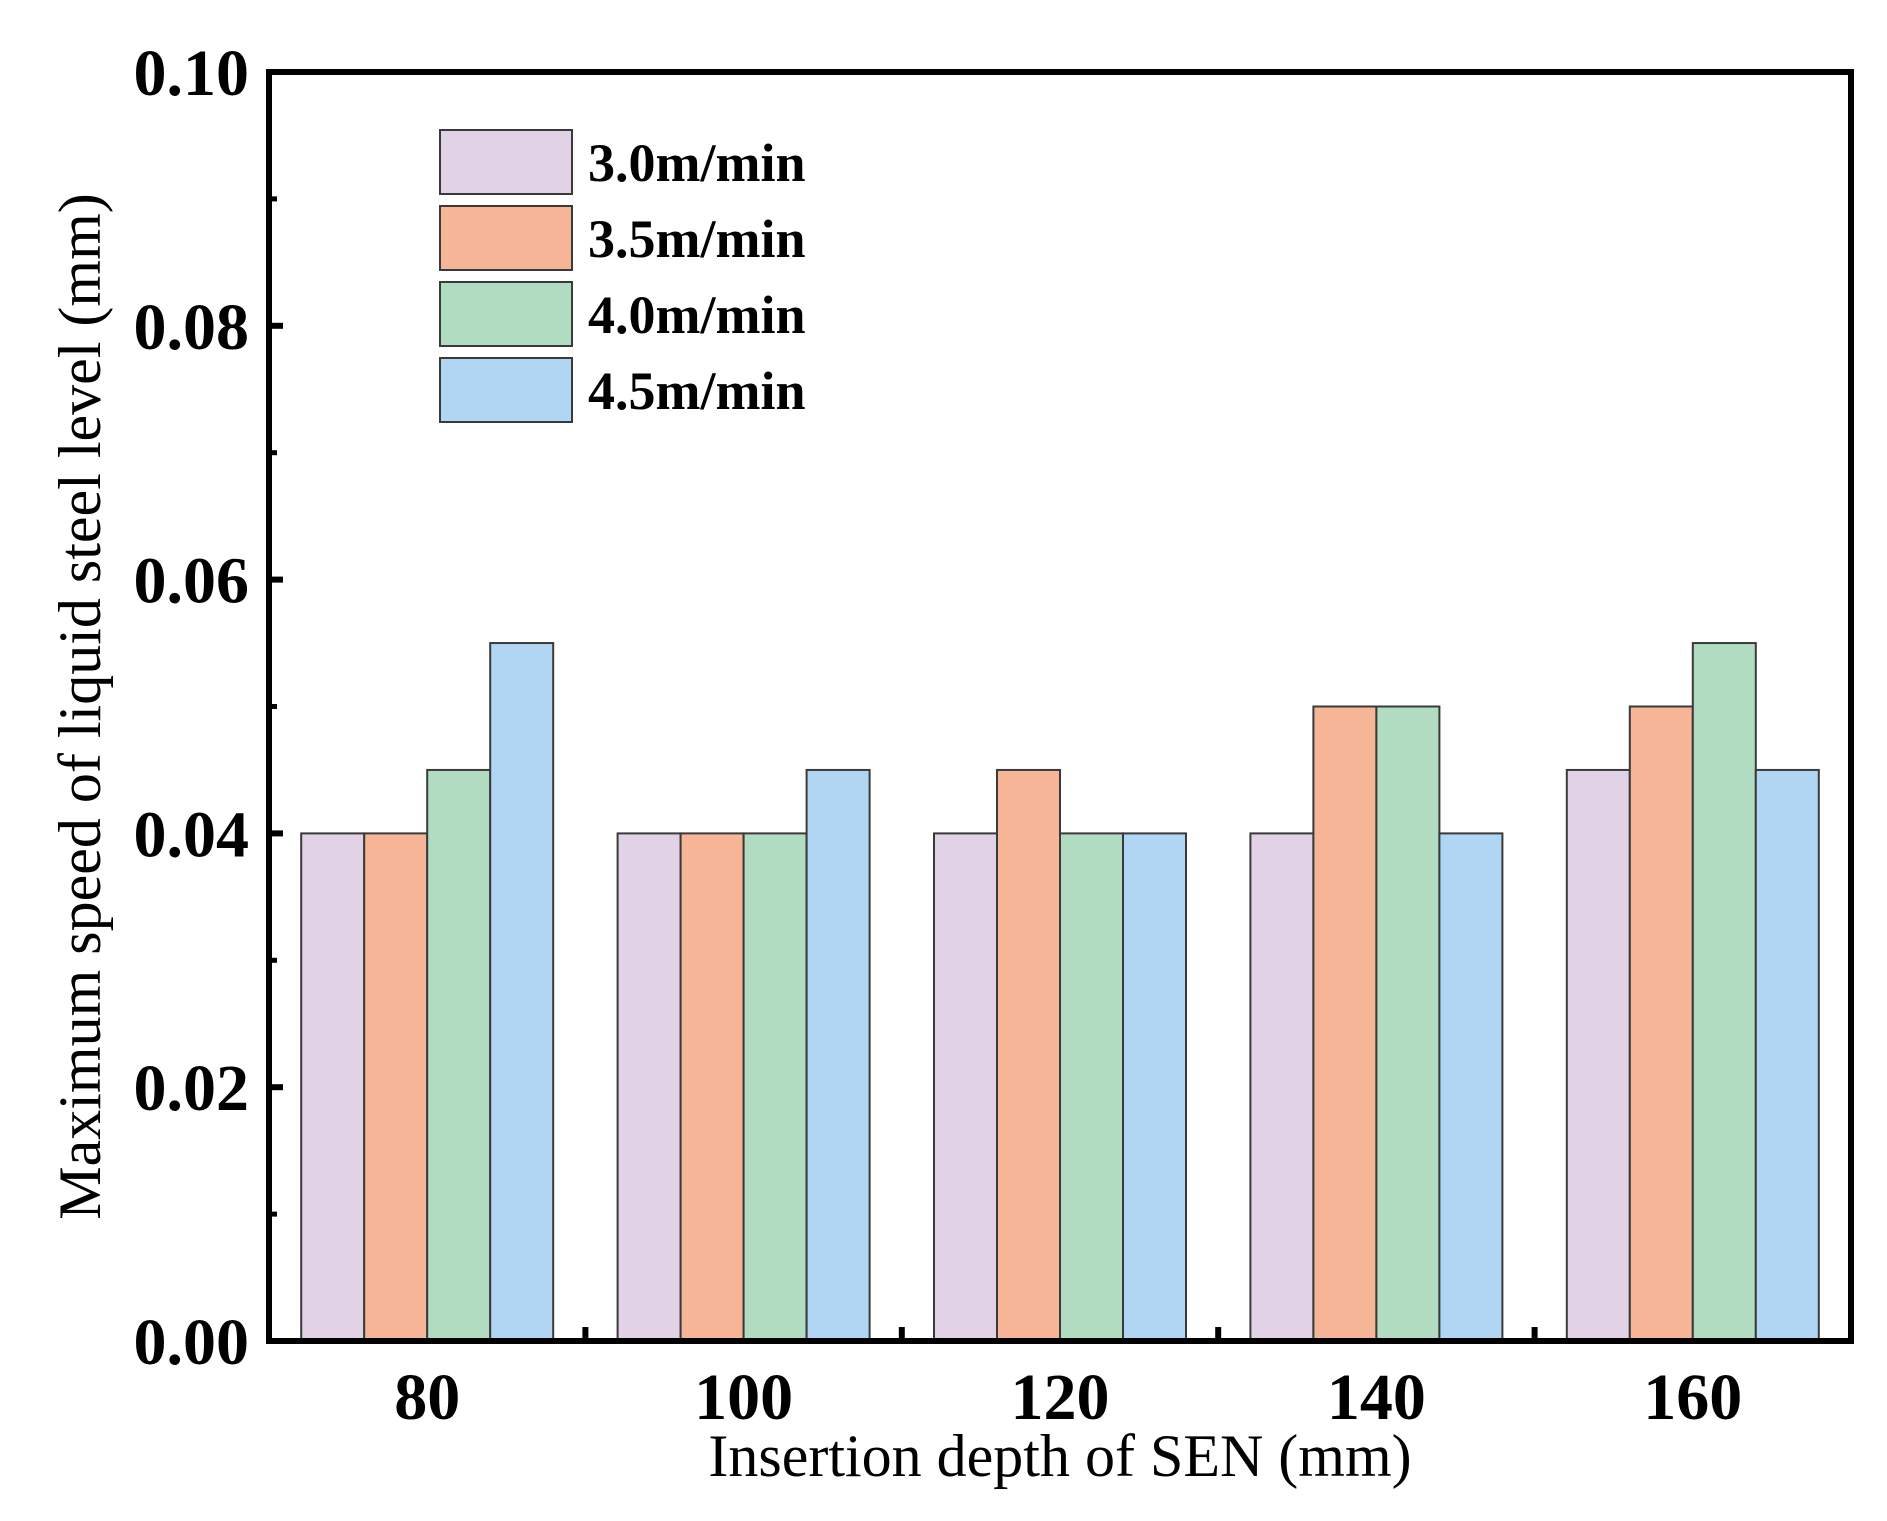  Describe the element at coordinates (396, 1087) in the screenshot. I see `bar-3.5m/min-80` at that location.